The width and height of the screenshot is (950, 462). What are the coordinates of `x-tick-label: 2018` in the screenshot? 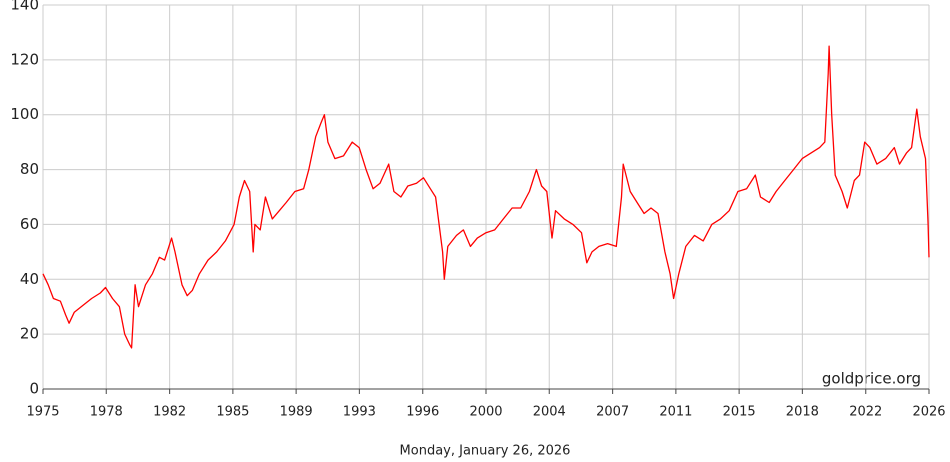 It's located at (802, 412).